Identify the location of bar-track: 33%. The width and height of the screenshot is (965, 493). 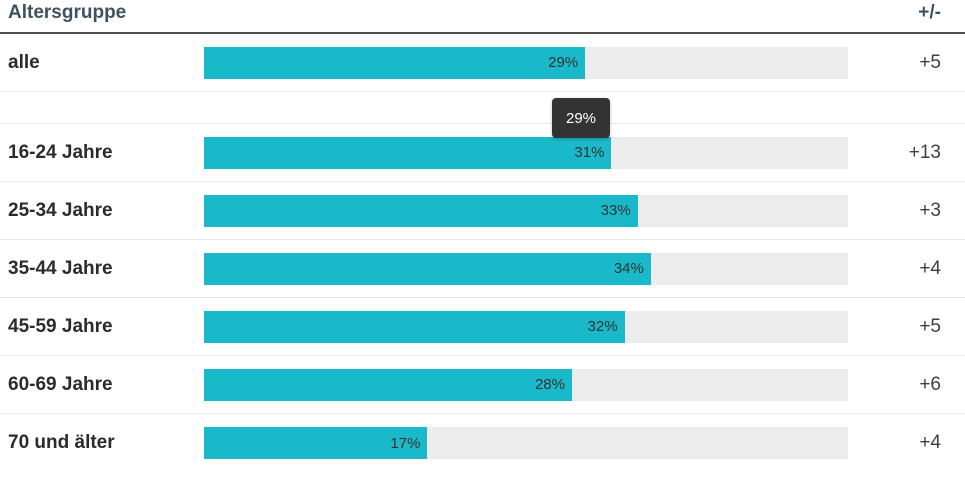
(526, 210).